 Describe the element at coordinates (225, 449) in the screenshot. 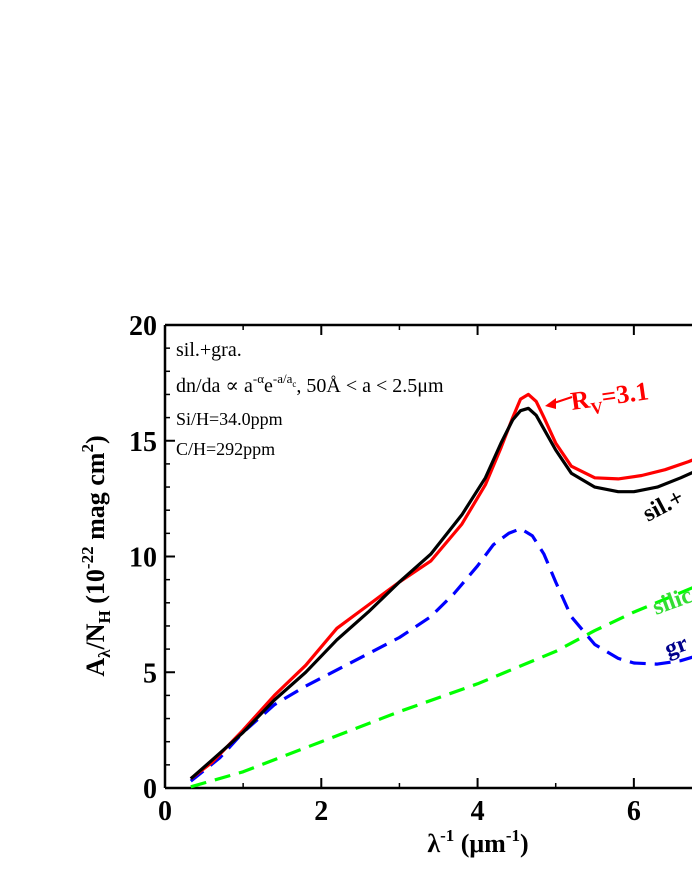

I see `c-abundance-annotation: C/H=292ppm` at that location.